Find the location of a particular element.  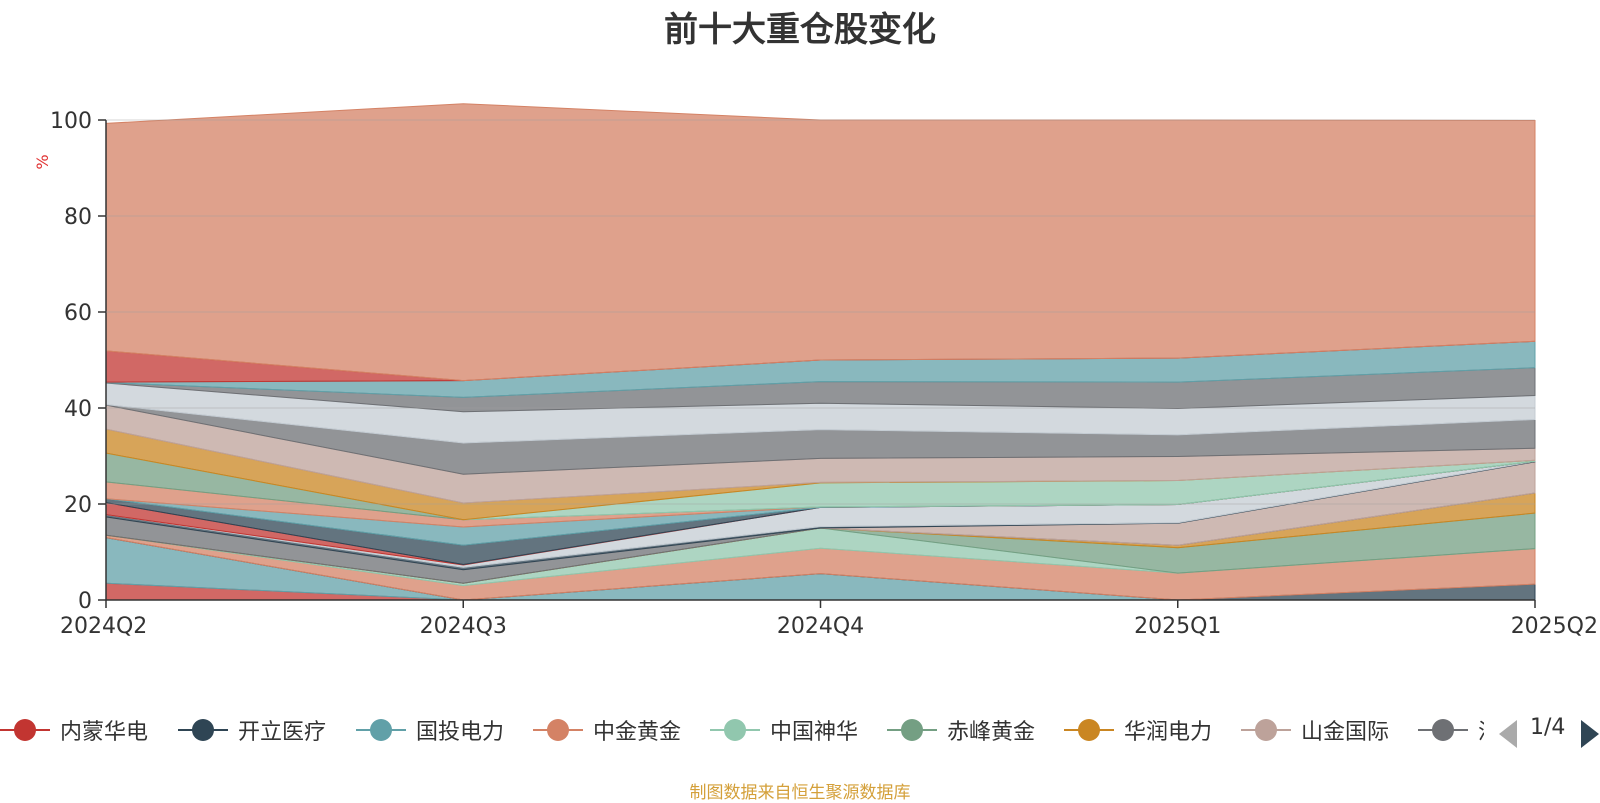

x-tick-label: 2024Q3 is located at coordinates (463, 626).